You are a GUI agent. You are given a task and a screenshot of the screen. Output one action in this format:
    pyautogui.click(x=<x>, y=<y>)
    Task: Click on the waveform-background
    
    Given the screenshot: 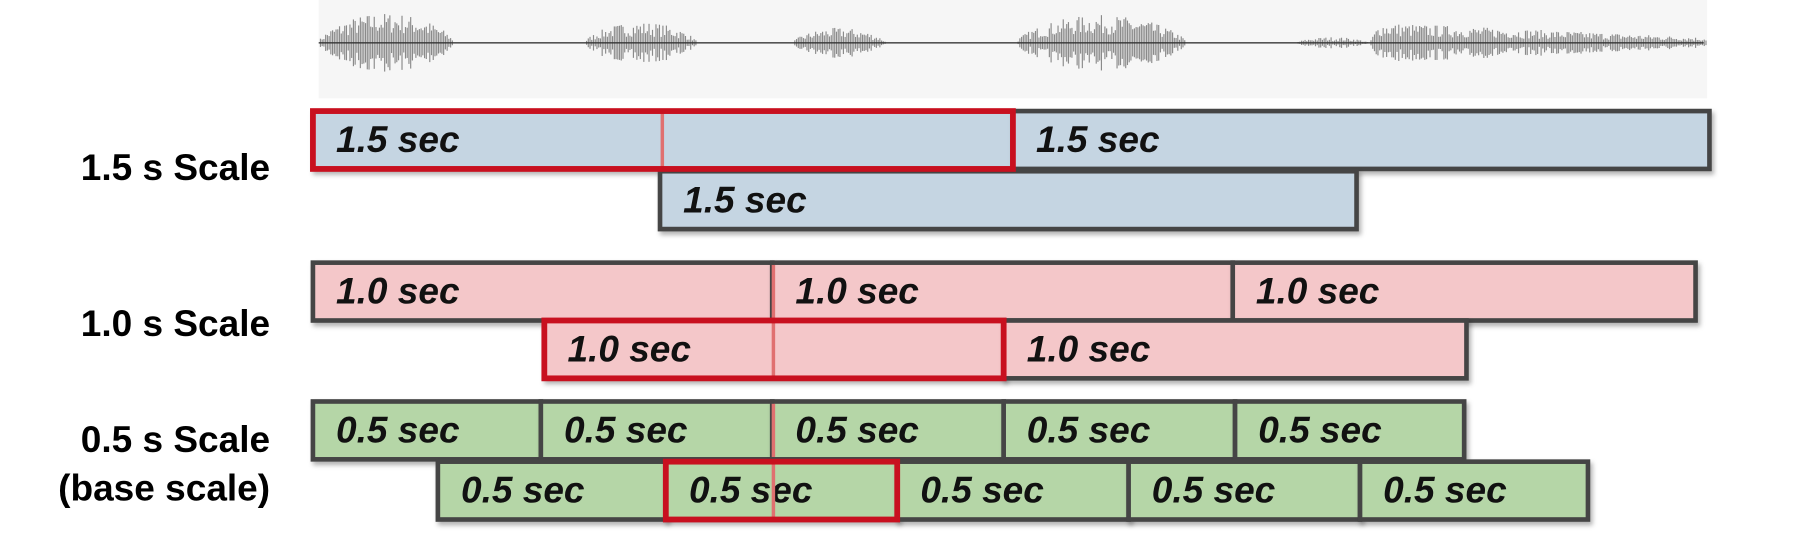 What is the action you would take?
    pyautogui.click(x=1013, y=49)
    